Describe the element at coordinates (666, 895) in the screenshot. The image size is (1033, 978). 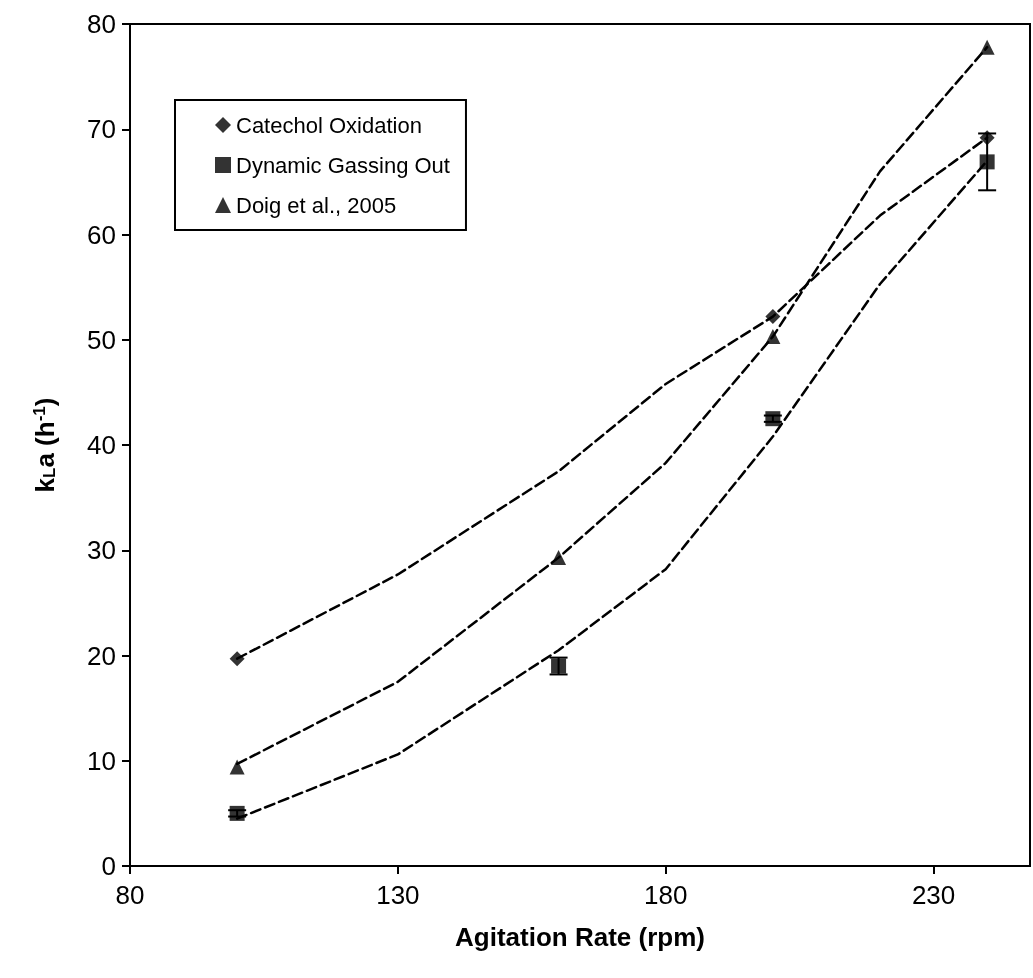
I see `x-tick-label: 180` at that location.